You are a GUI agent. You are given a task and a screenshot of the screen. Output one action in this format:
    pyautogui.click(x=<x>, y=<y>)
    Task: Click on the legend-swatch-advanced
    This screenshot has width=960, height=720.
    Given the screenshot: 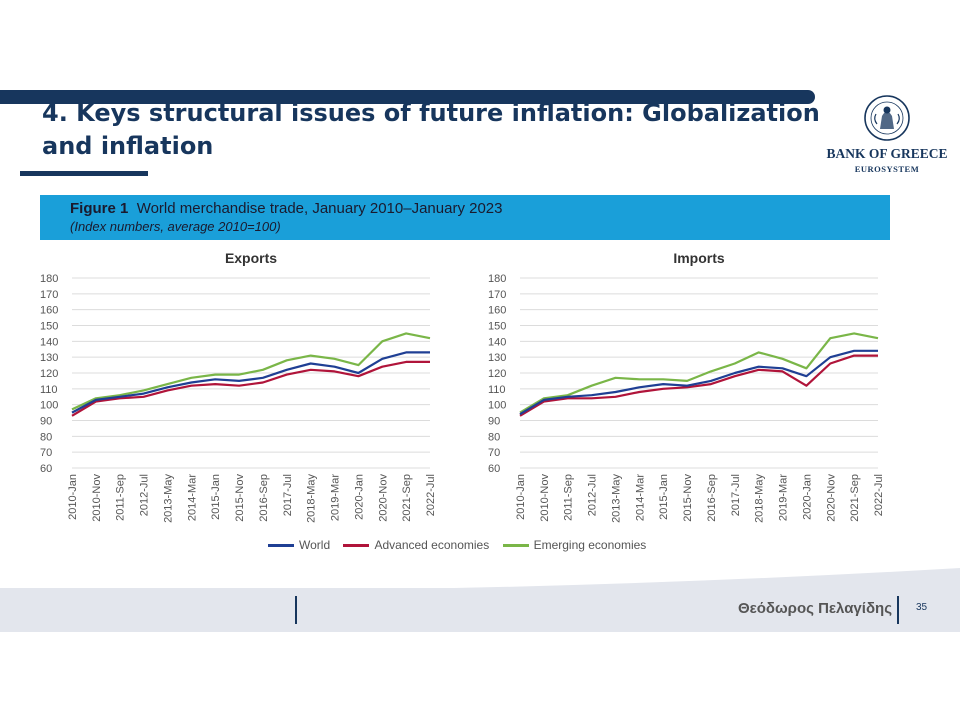 What is the action you would take?
    pyautogui.click(x=356, y=546)
    